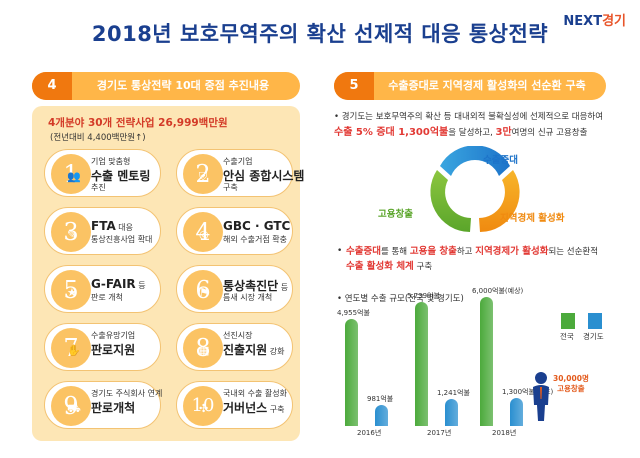 This screenshot has width=640, height=458. What do you see at coordinates (122, 239) in the screenshot?
I see `card-tail-text: 통상진흥사업 확대` at bounding box center [122, 239].